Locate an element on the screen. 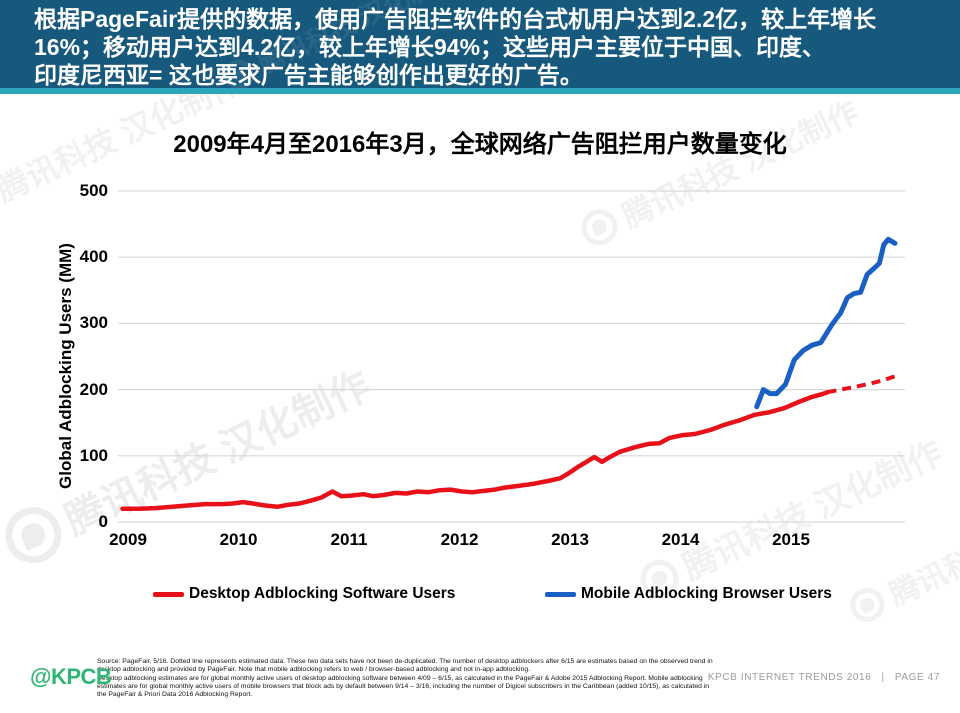  desktop-line-swatch is located at coordinates (168, 594).